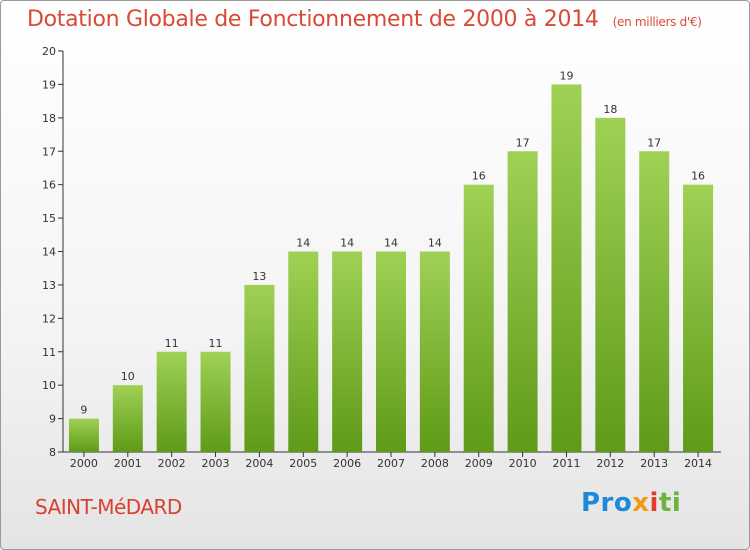 The height and width of the screenshot is (550, 750). I want to click on y-tick-label: 16, so click(49, 185).